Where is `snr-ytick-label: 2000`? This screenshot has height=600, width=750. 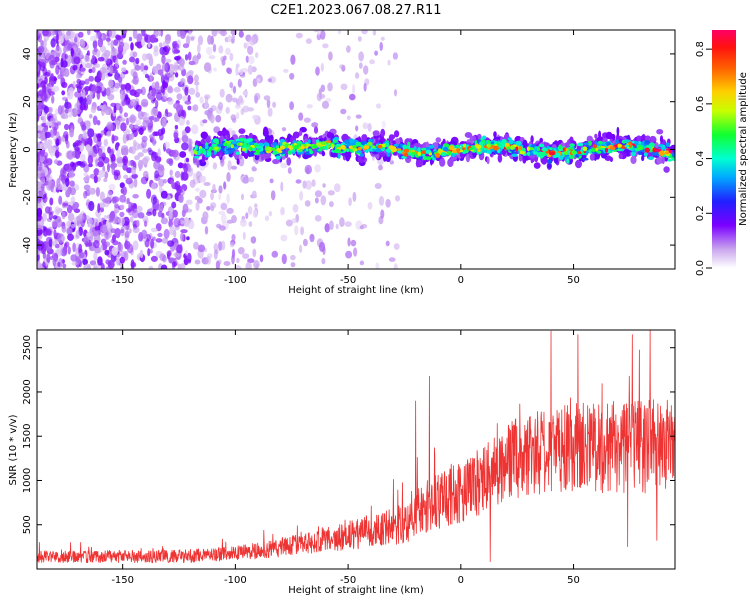 snr-ytick-label: 2000 is located at coordinates (27, 391).